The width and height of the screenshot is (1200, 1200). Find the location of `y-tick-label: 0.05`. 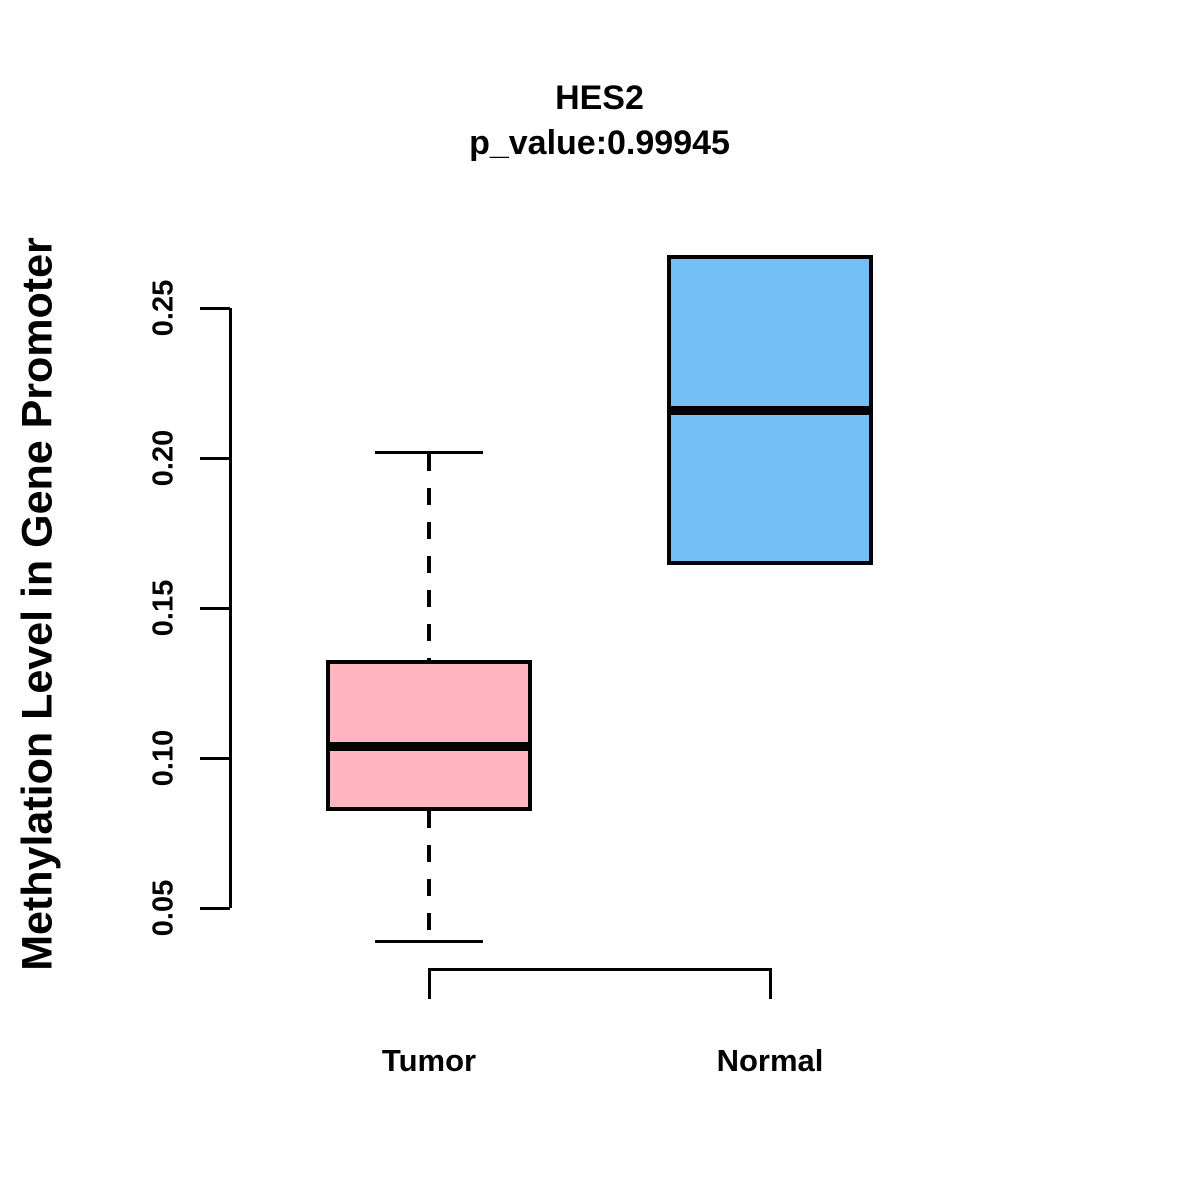

y-tick-label: 0.05 is located at coordinates (163, 908).